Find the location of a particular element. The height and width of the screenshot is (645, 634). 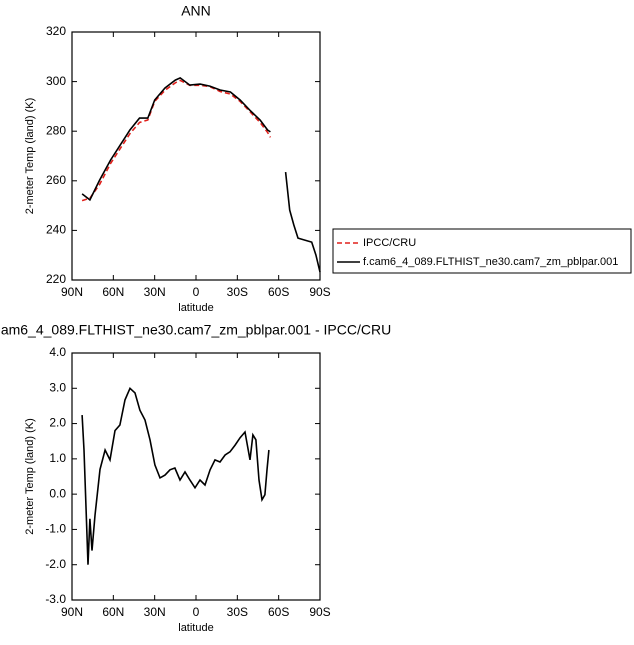

y-tick-label: 240 is located at coordinates (56, 230).